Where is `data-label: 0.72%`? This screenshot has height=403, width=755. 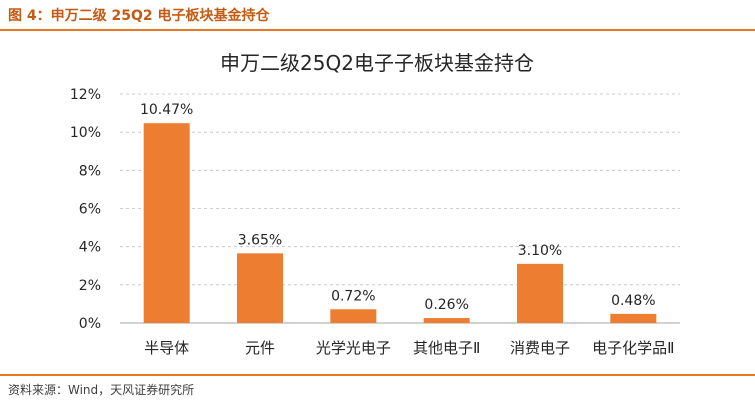 data-label: 0.72% is located at coordinates (353, 296).